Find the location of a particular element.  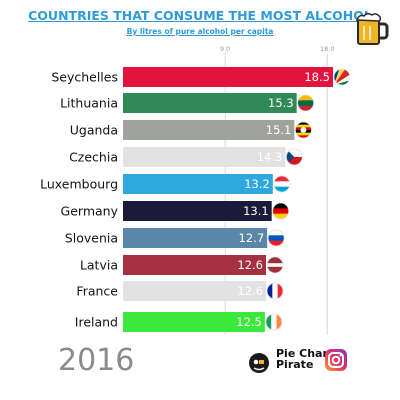

data-label: 13.2 is located at coordinates (257, 184).